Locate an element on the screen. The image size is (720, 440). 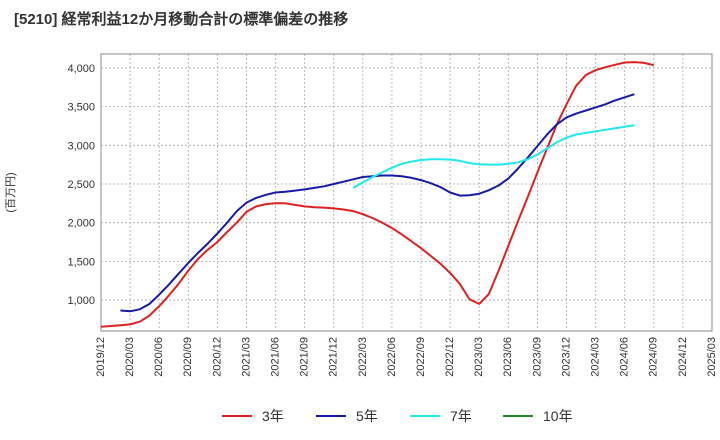
legend-label-7y: 7年 is located at coordinates (461, 416).